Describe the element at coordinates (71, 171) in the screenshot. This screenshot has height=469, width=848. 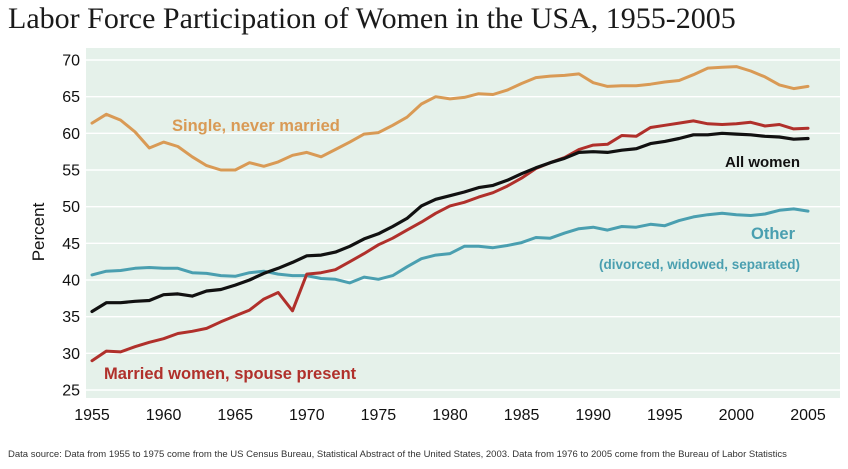
I see `y-tick-label: 55` at that location.